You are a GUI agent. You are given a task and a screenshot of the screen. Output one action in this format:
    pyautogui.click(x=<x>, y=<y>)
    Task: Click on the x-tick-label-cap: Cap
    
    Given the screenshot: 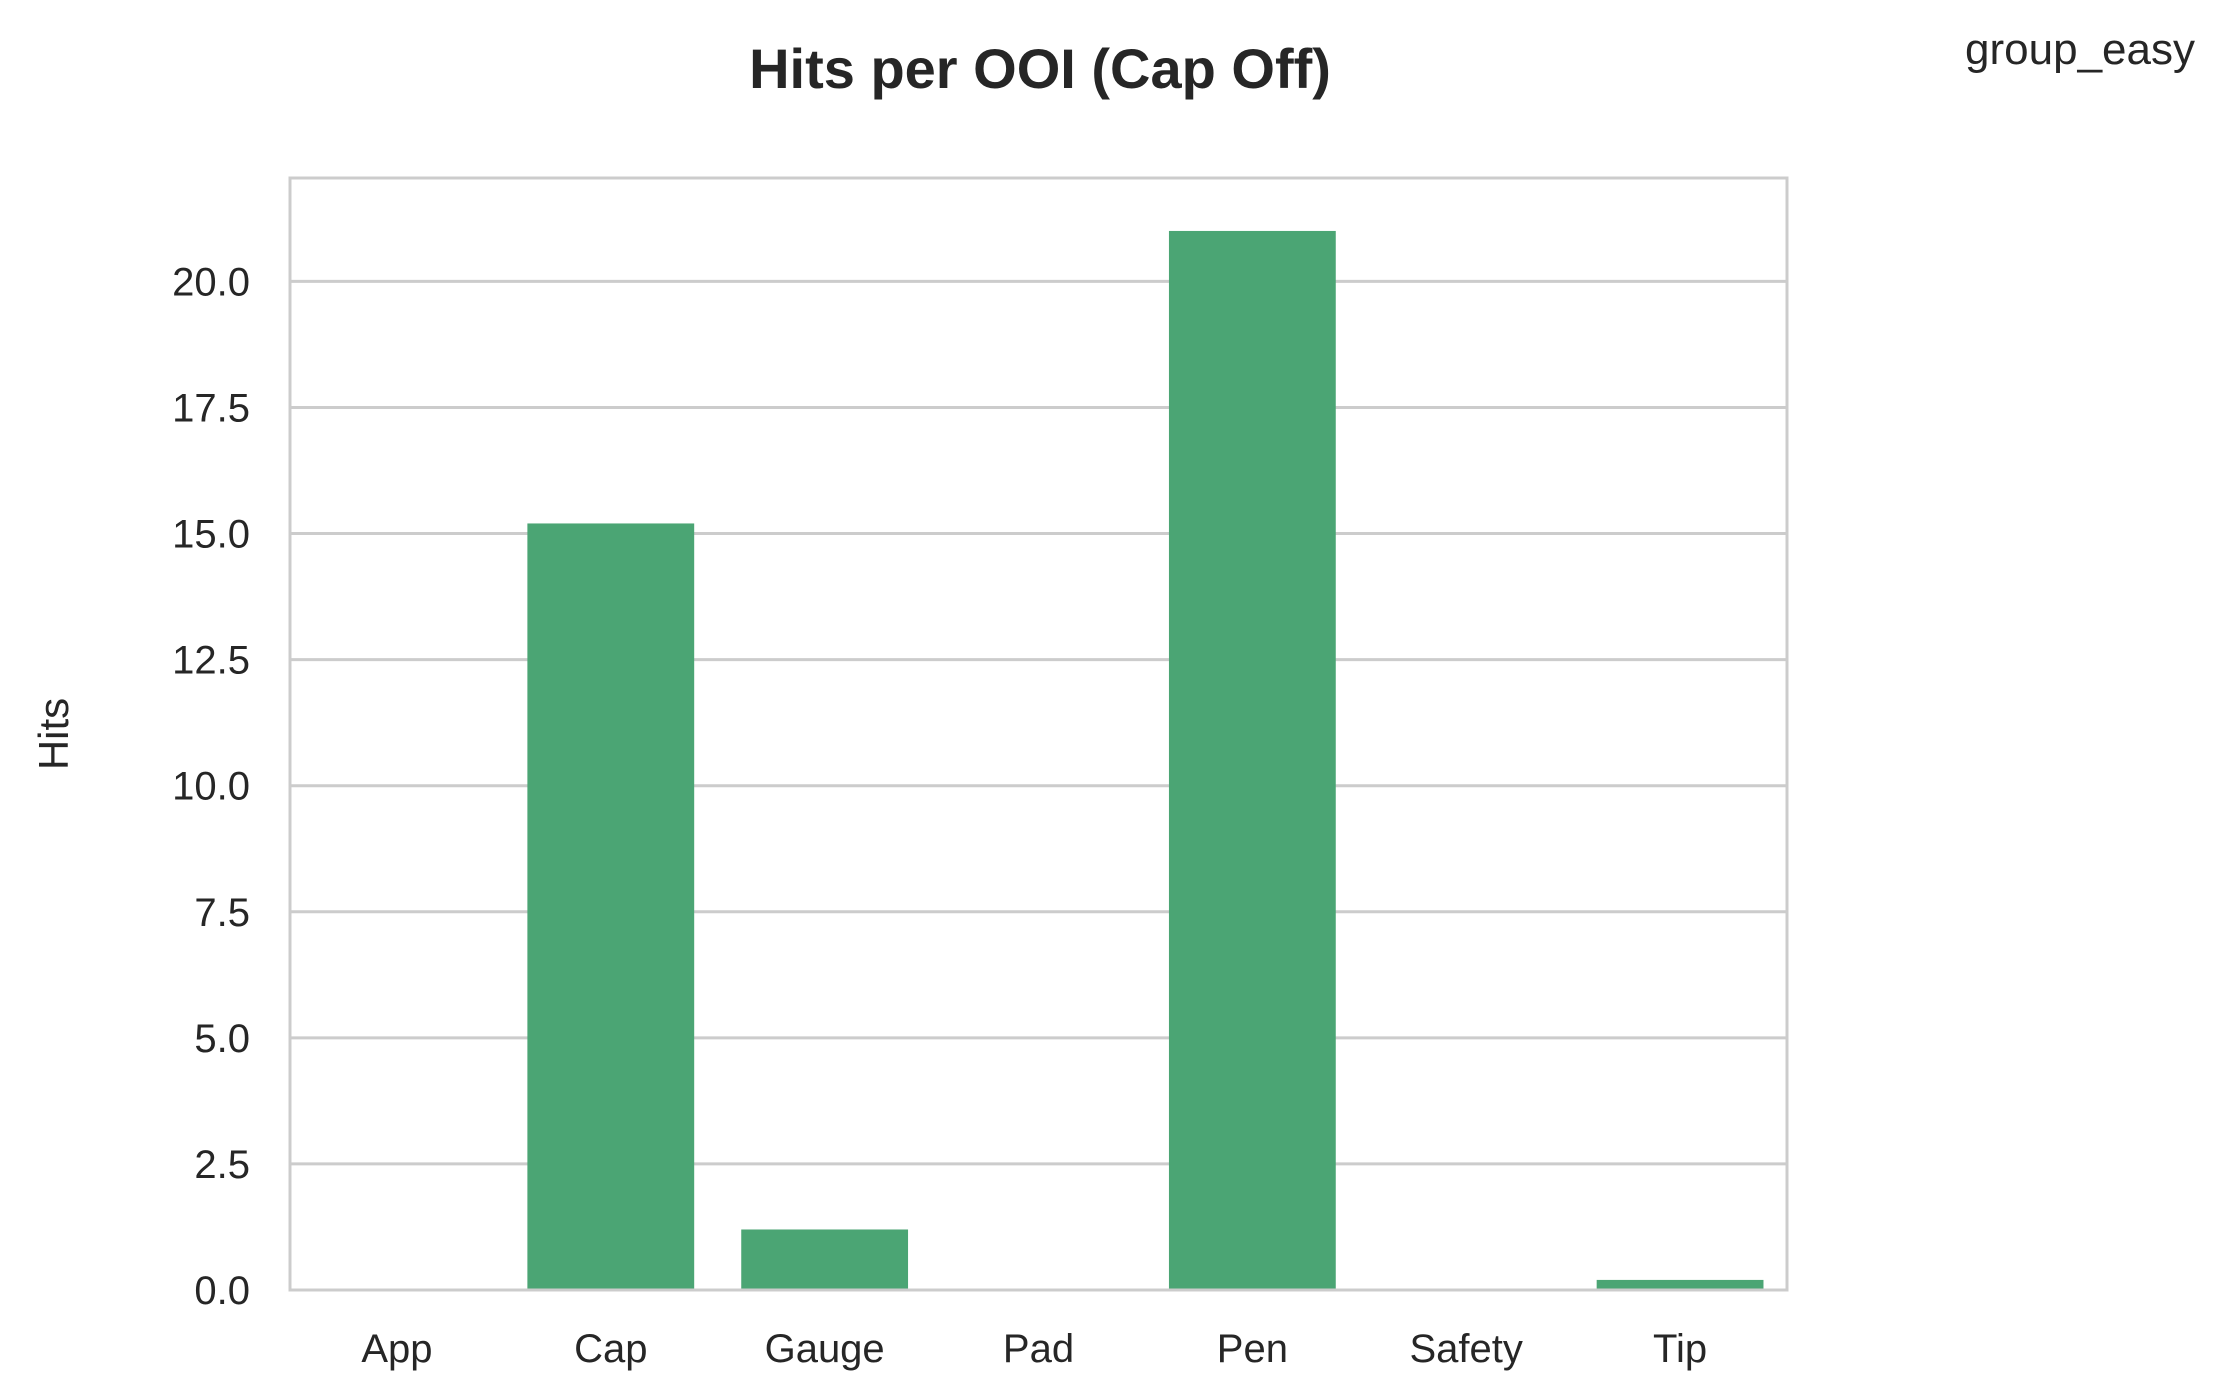 What is the action you would take?
    pyautogui.click(x=610, y=1349)
    